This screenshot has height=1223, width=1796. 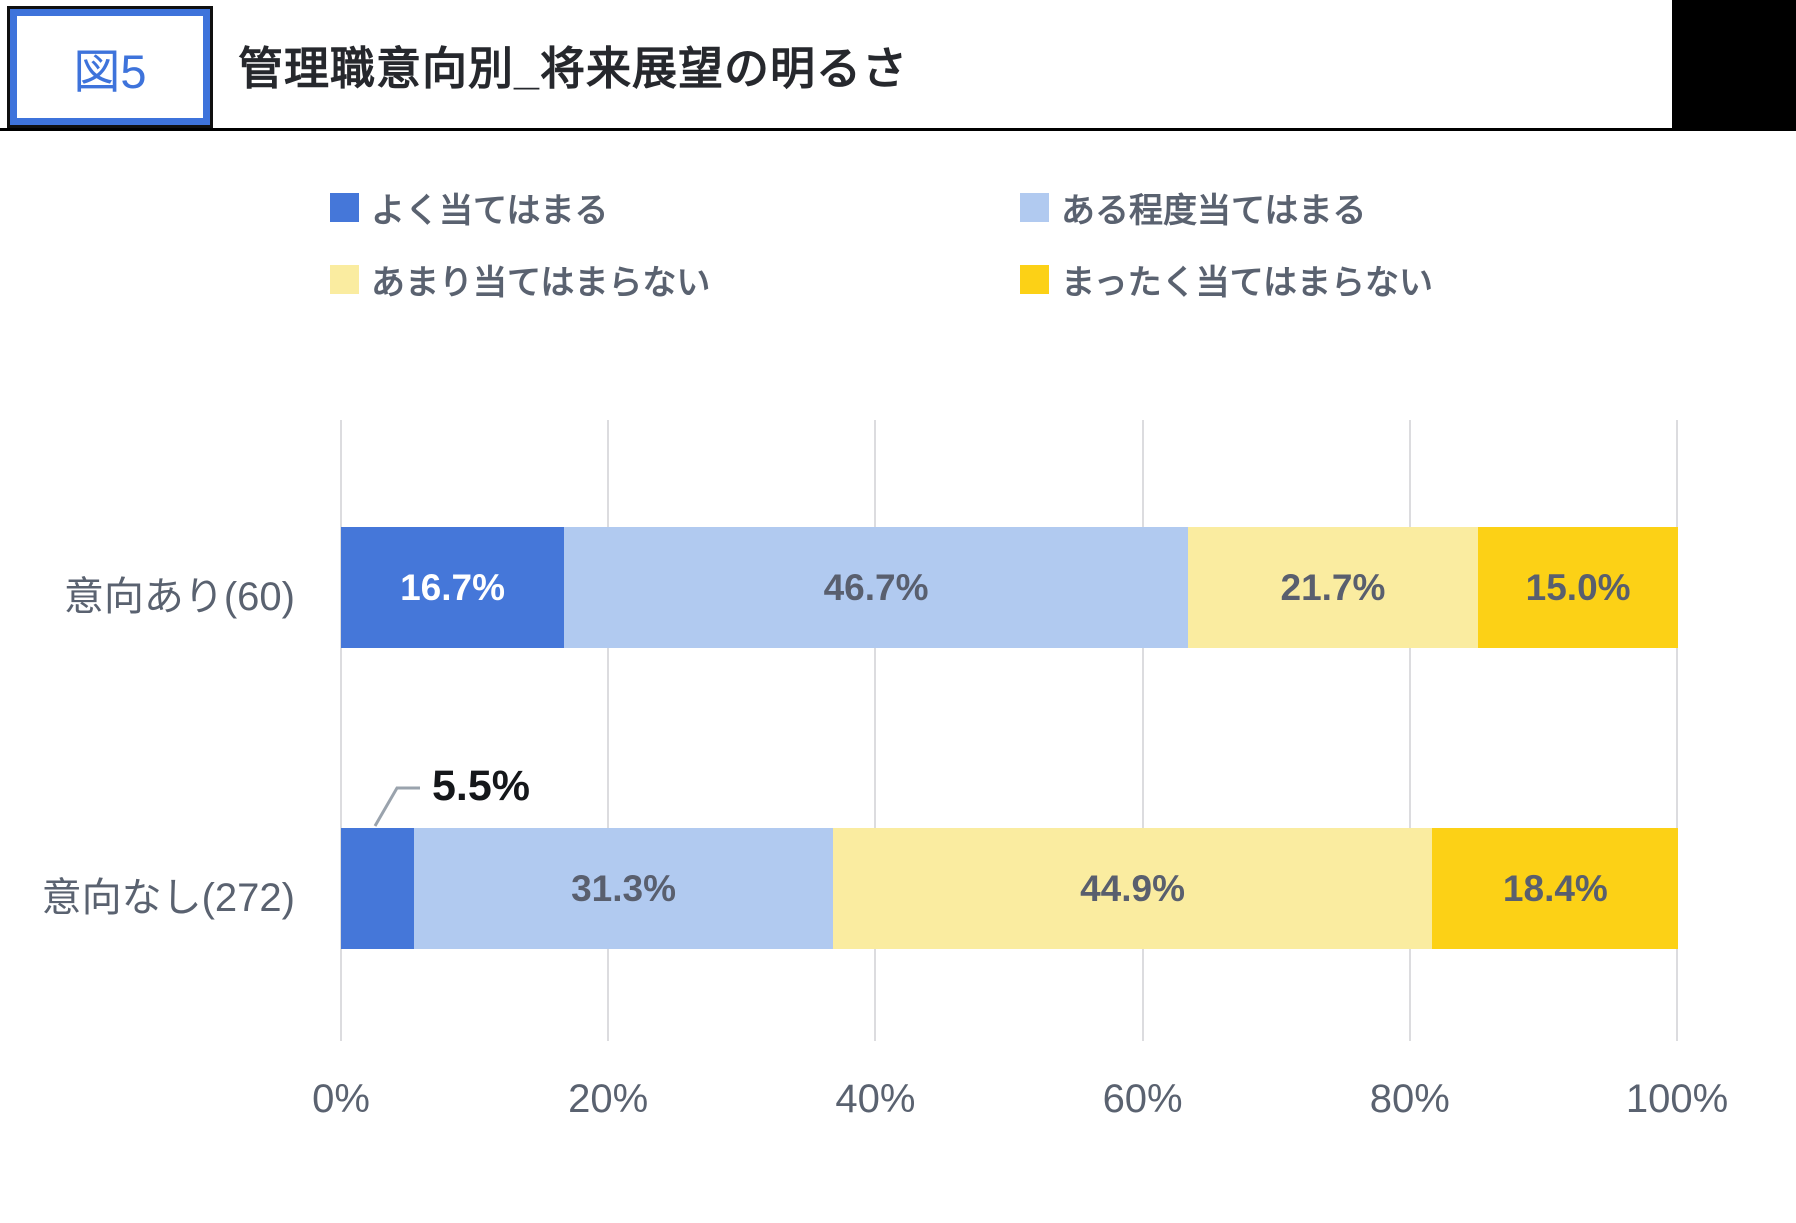 I want to click on bar-segment: 16.7%, so click(x=453, y=587).